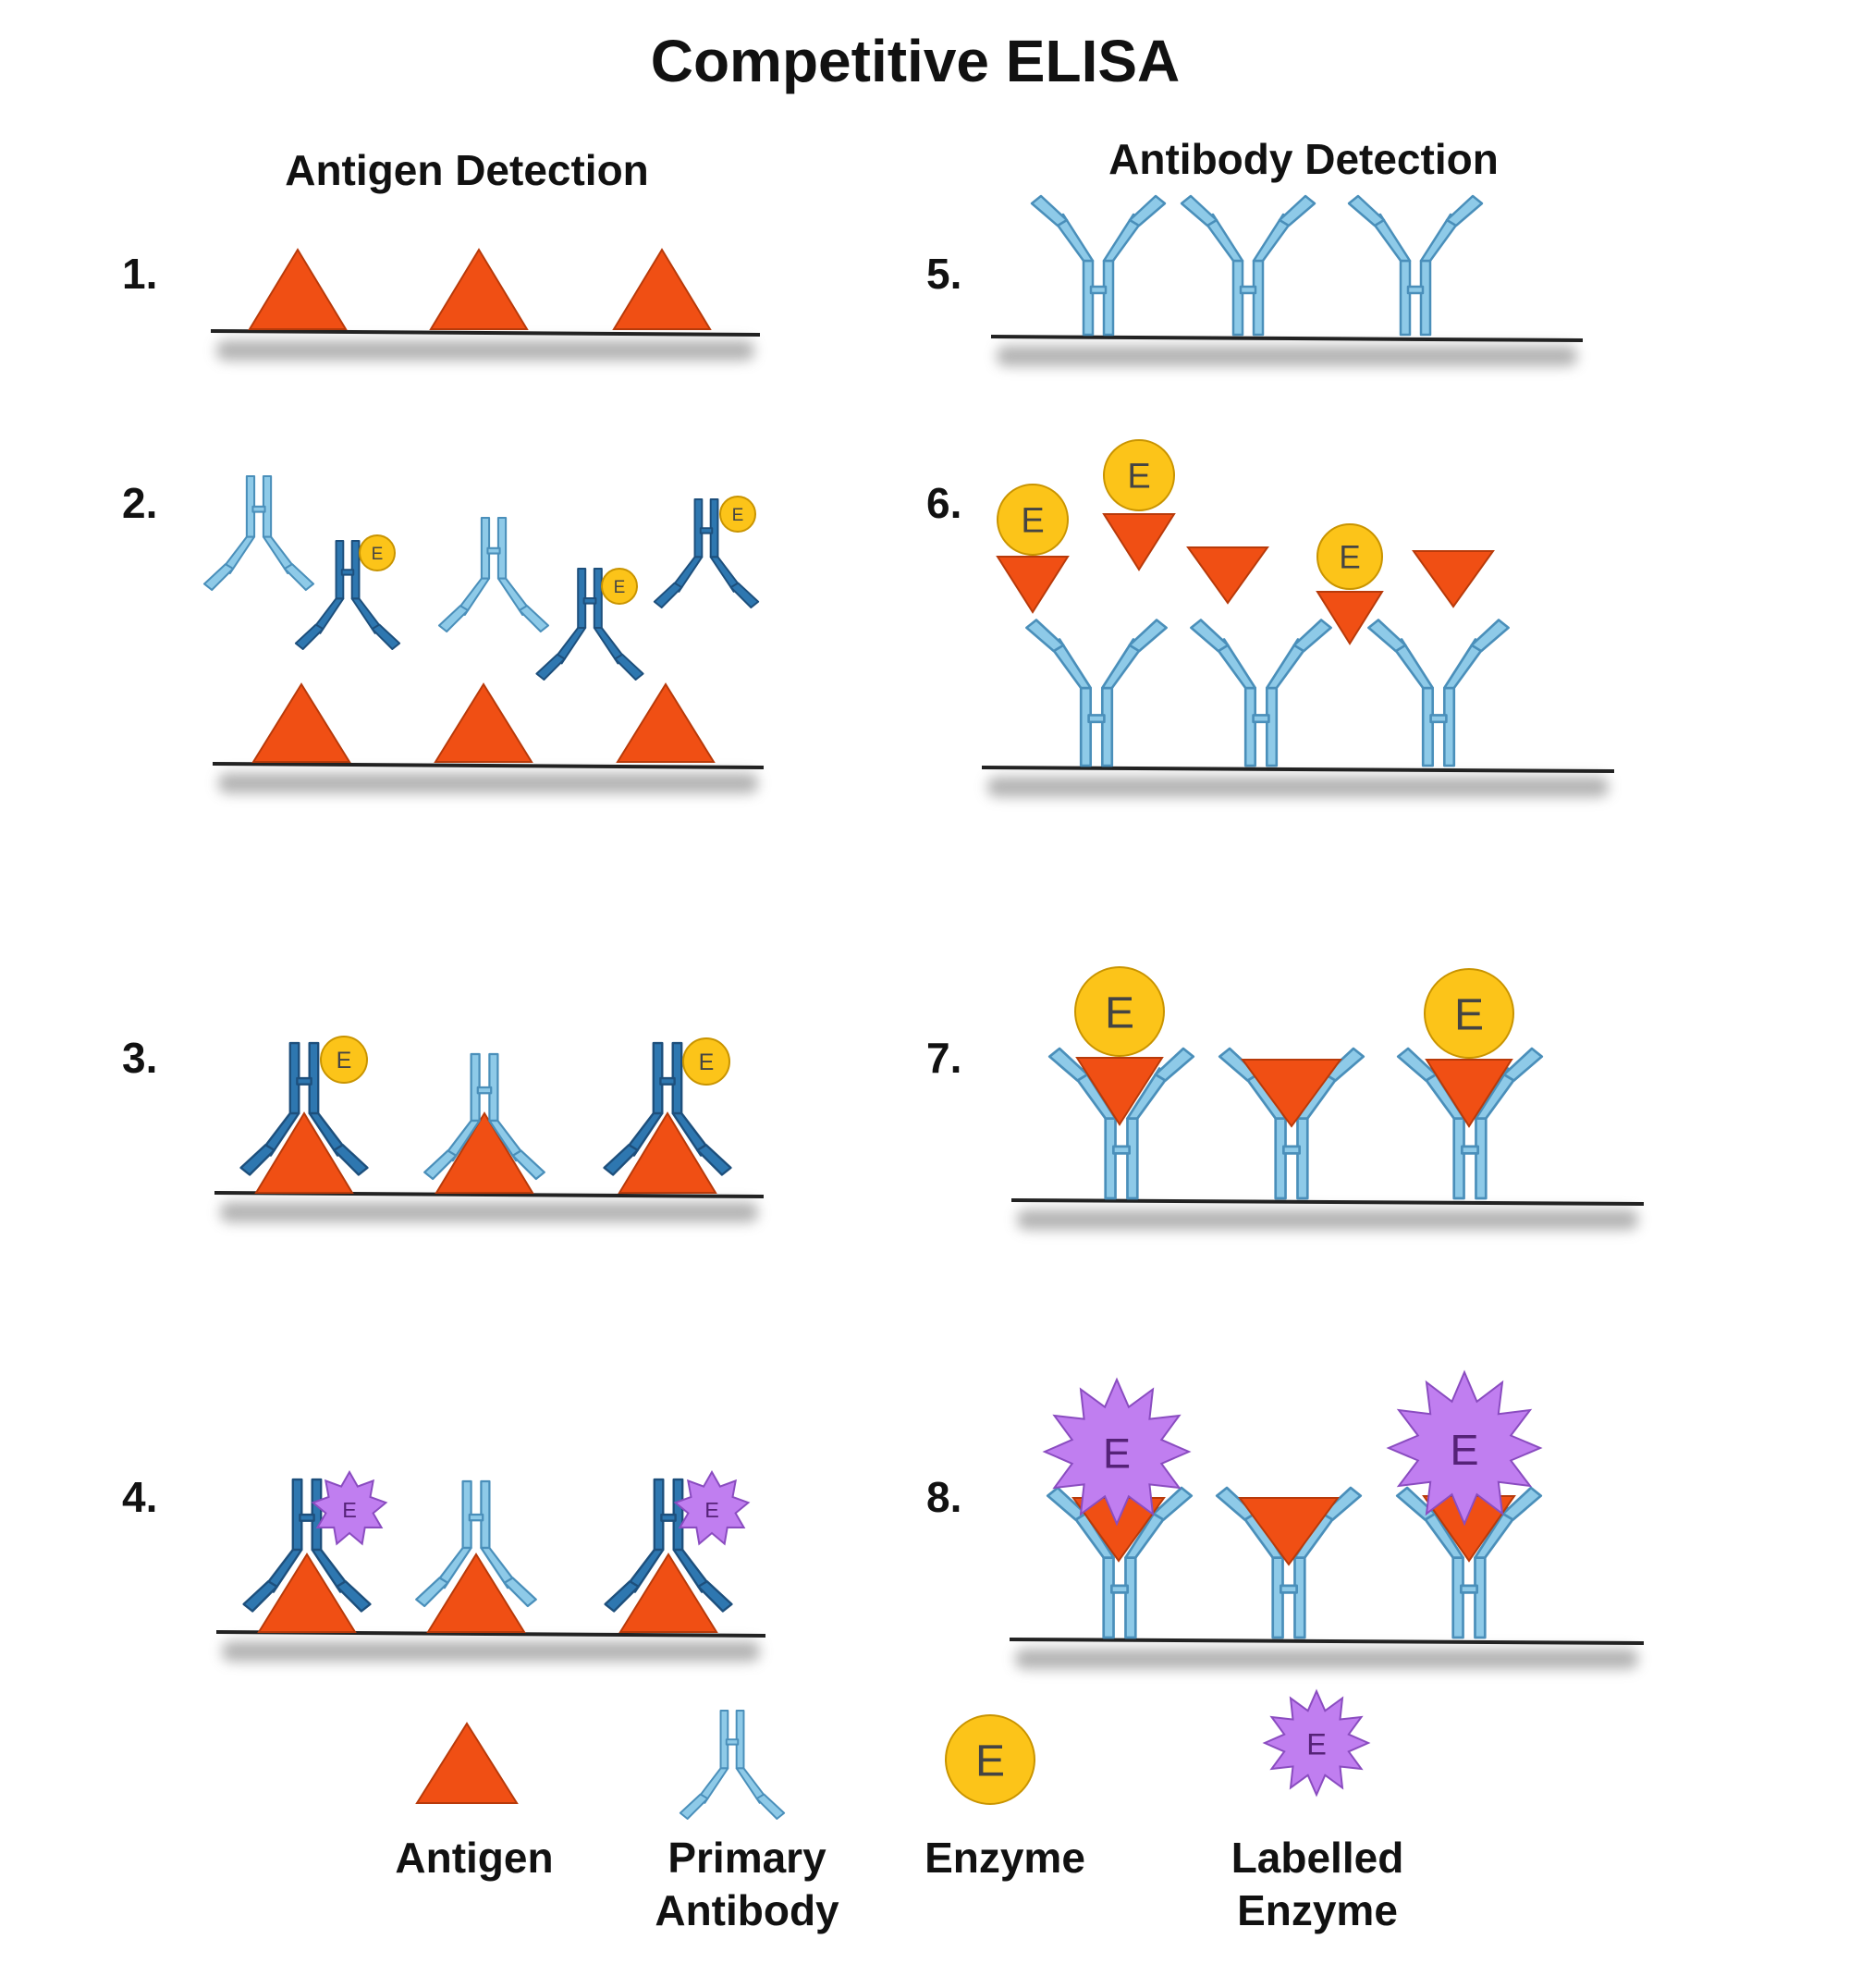  What do you see at coordinates (139, 503) in the screenshot?
I see `step-label-2: 2.` at bounding box center [139, 503].